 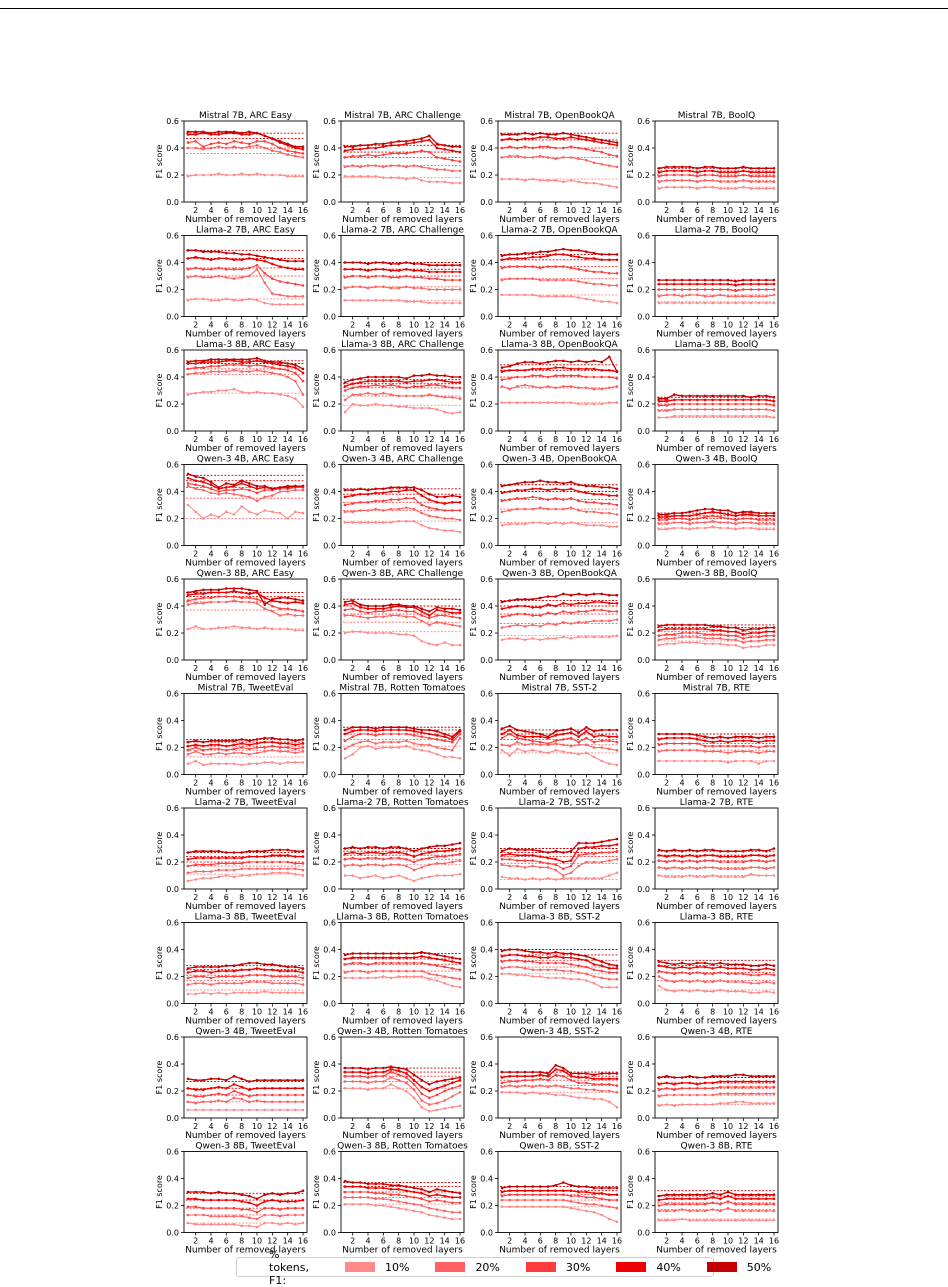 What do you see at coordinates (241, 783) in the screenshot?
I see `x-tick-label: 8` at bounding box center [241, 783].